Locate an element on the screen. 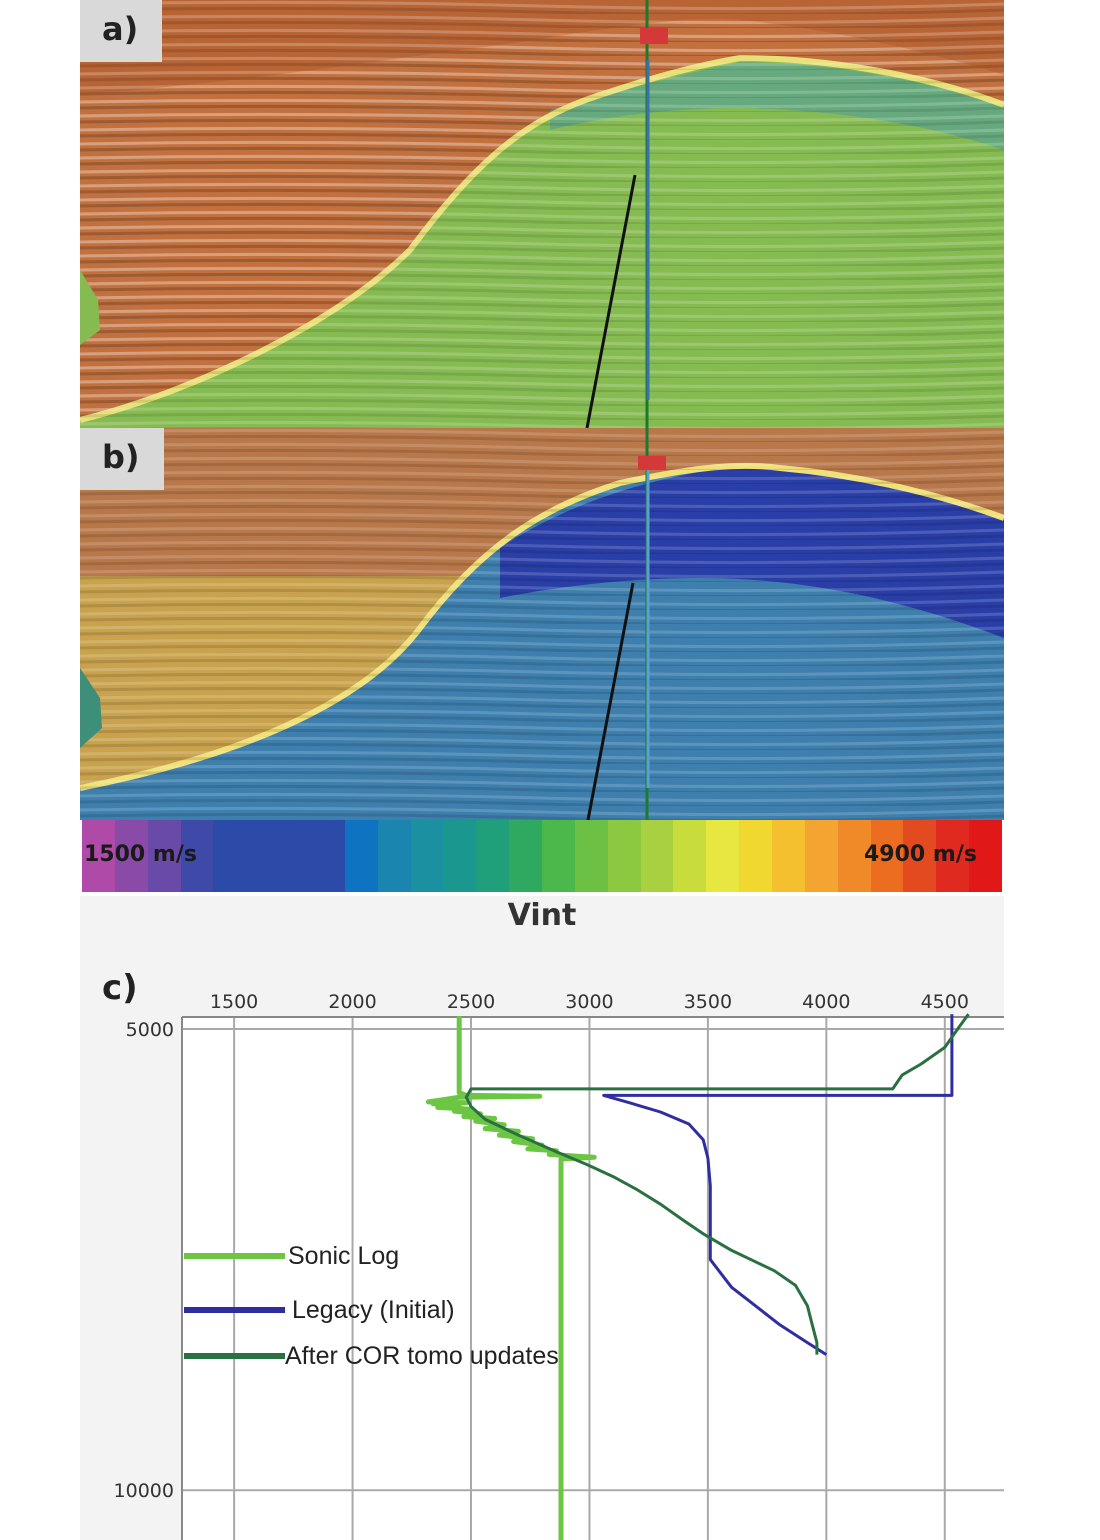 The height and width of the screenshot is (1540, 1100). series-line-legacy-initial- is located at coordinates (778, 1185).